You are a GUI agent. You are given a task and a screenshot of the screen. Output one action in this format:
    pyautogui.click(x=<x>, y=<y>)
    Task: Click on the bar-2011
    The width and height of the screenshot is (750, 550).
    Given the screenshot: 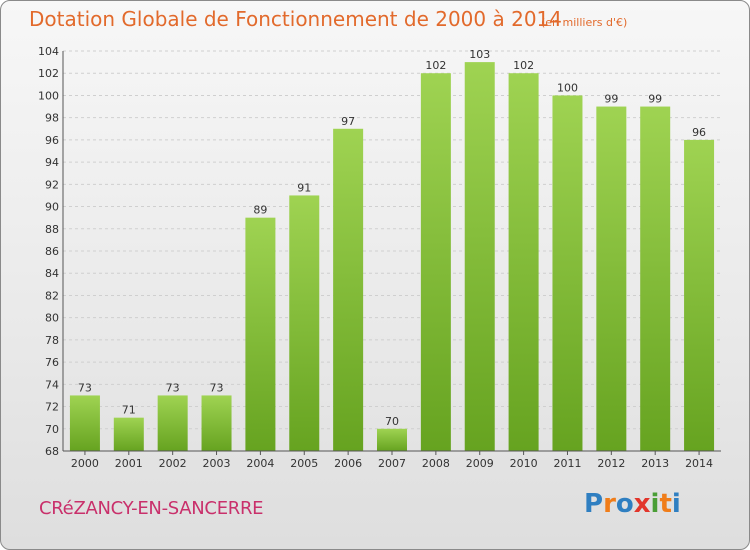 What is the action you would take?
    pyautogui.click(x=567, y=273)
    